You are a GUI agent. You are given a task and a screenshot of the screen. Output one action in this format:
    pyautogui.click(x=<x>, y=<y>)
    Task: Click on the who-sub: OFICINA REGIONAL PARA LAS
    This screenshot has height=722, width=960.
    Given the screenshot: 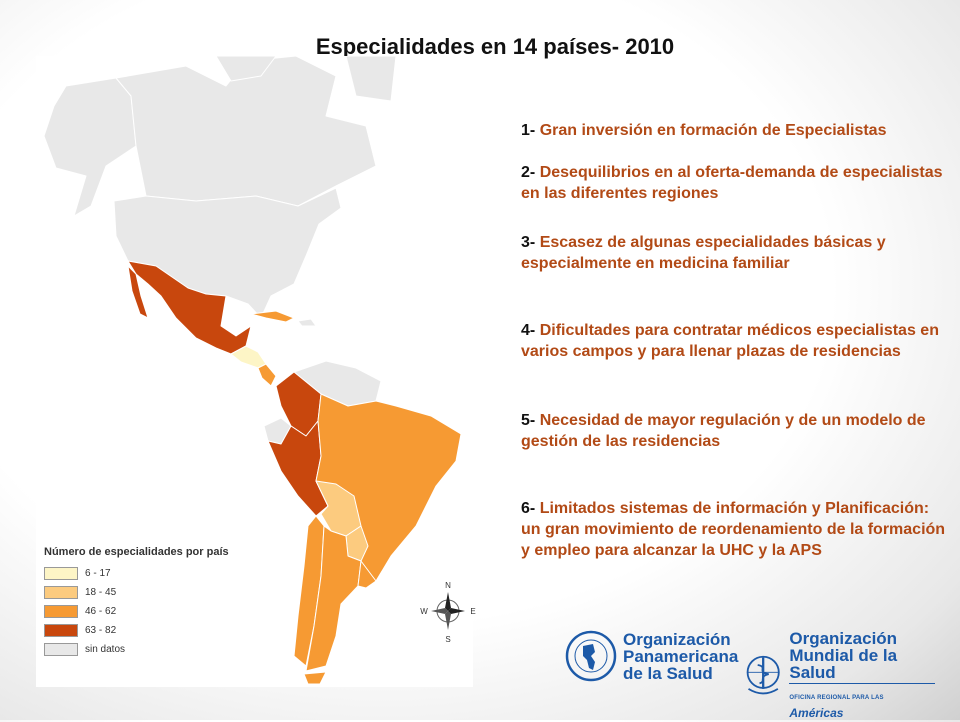 What is the action you would take?
    pyautogui.click(x=836, y=698)
    